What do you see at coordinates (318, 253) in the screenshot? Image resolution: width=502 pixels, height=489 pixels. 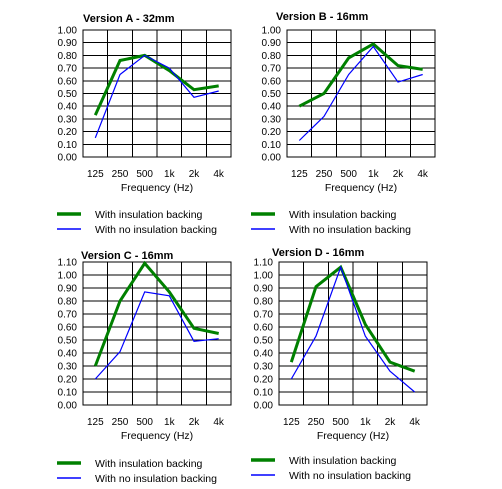 I see `chart-title: Version D - 16mm` at bounding box center [318, 253].